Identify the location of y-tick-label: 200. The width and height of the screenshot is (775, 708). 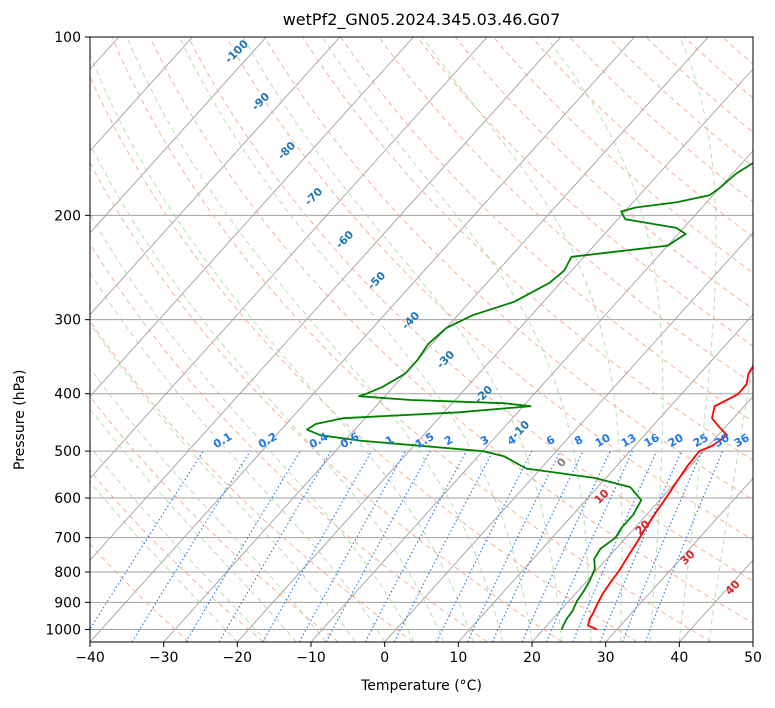
(67, 216).